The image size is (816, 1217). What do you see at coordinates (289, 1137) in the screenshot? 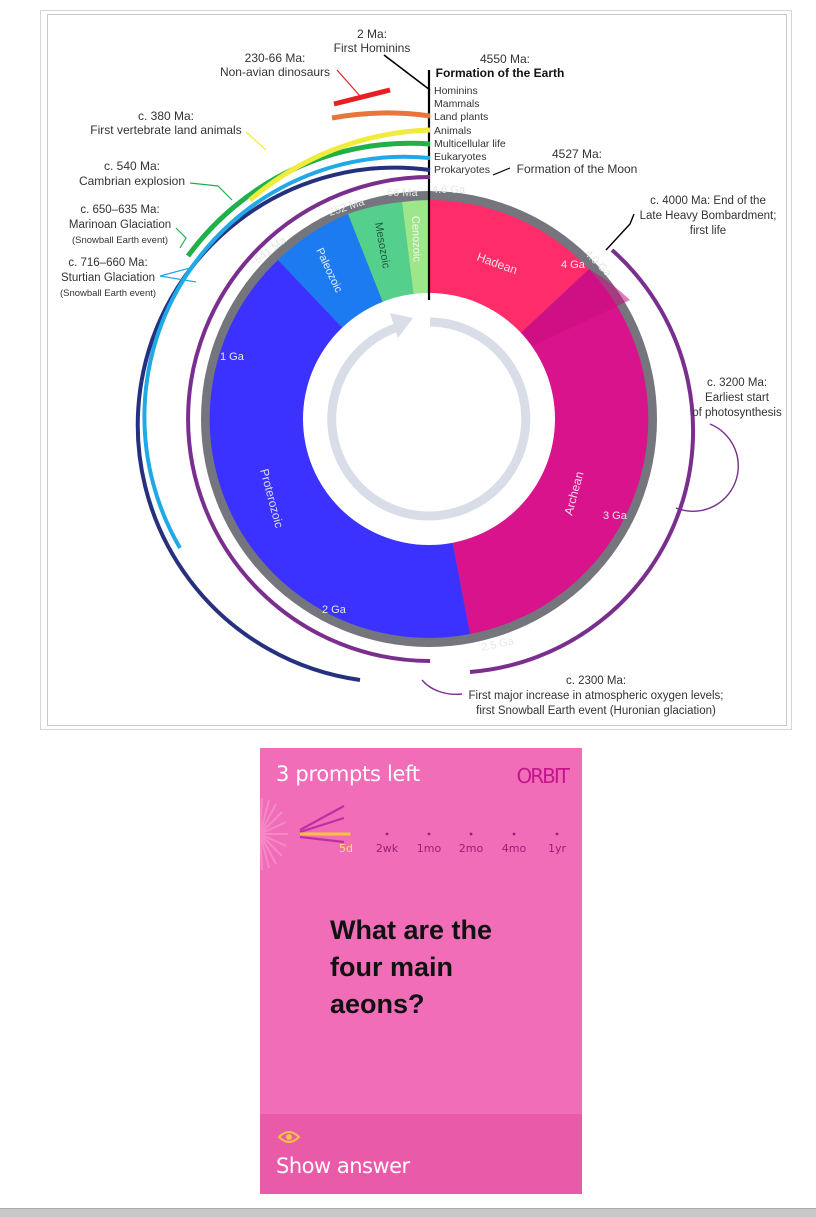
I see `eye-icon` at bounding box center [289, 1137].